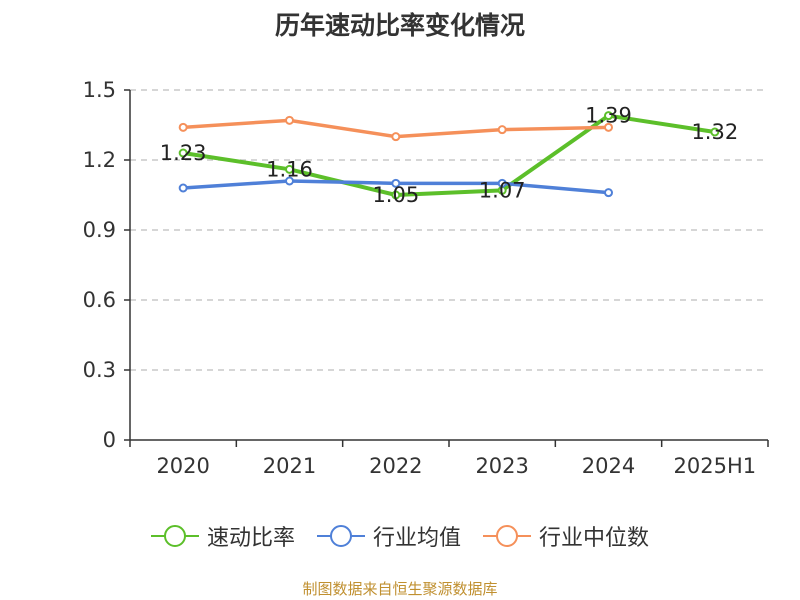  Describe the element at coordinates (608, 193) in the screenshot. I see `data-point-s1-2024` at that location.